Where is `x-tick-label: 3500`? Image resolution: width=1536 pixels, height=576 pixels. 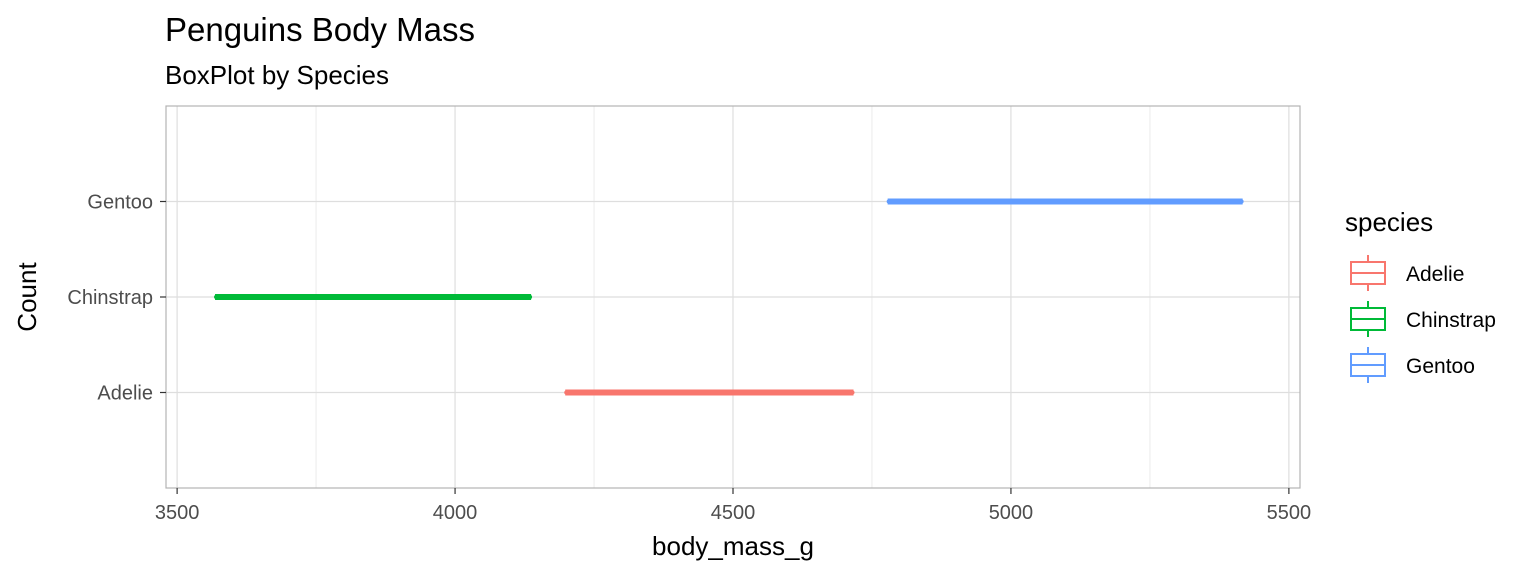
x-tick-label: 3500 is located at coordinates (177, 513).